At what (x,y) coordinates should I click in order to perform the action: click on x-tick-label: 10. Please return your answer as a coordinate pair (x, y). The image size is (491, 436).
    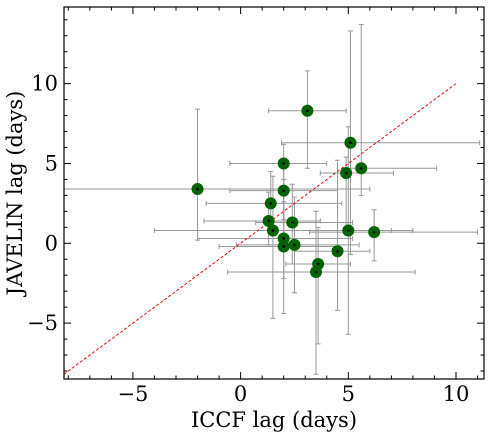
    Looking at the image, I should click on (456, 394).